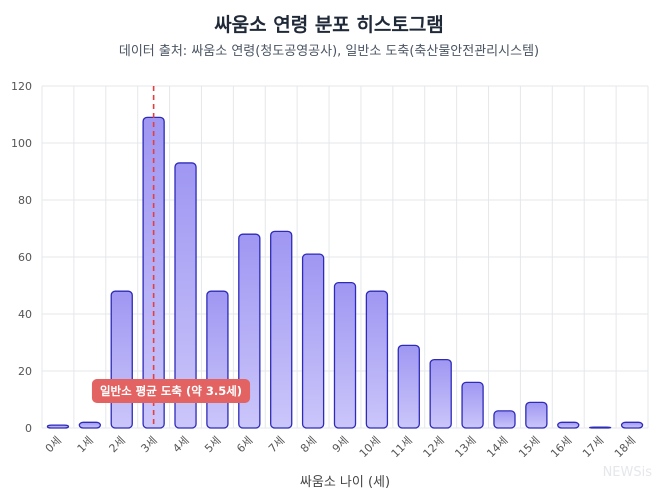 The width and height of the screenshot is (658, 499). What do you see at coordinates (561, 447) in the screenshot?
I see `x-tick-label: 16세` at bounding box center [561, 447].